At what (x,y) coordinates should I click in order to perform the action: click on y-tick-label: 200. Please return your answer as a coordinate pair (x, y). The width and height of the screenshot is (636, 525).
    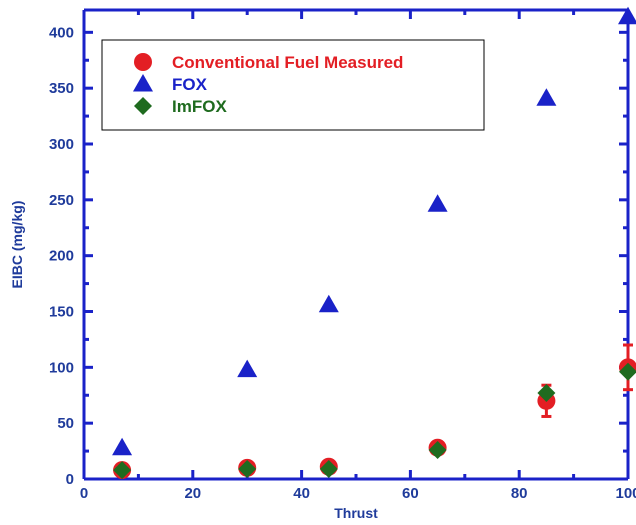
    Looking at the image, I should click on (61, 256).